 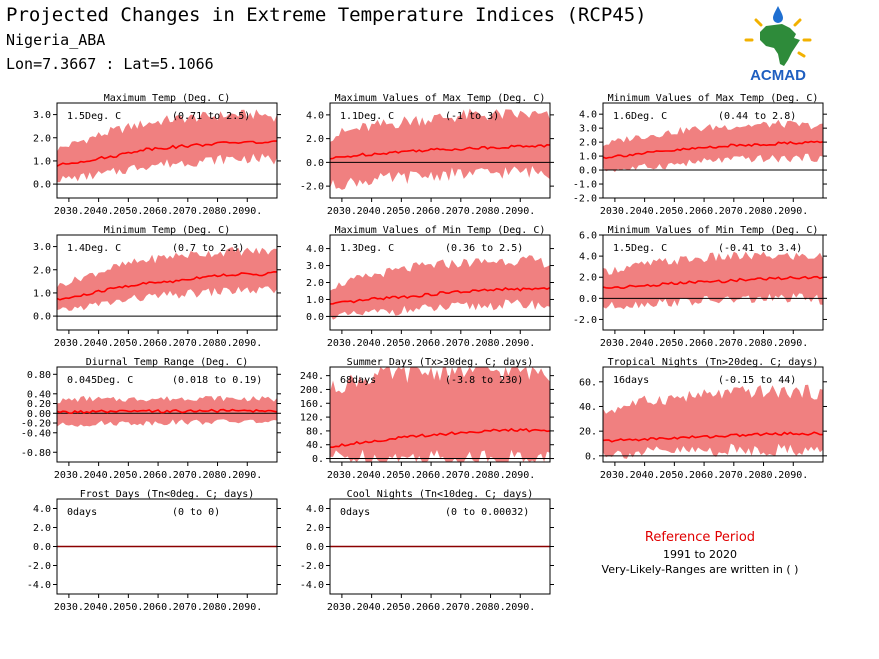 I want to click on y-tick-label: 80., so click(x=315, y=431).